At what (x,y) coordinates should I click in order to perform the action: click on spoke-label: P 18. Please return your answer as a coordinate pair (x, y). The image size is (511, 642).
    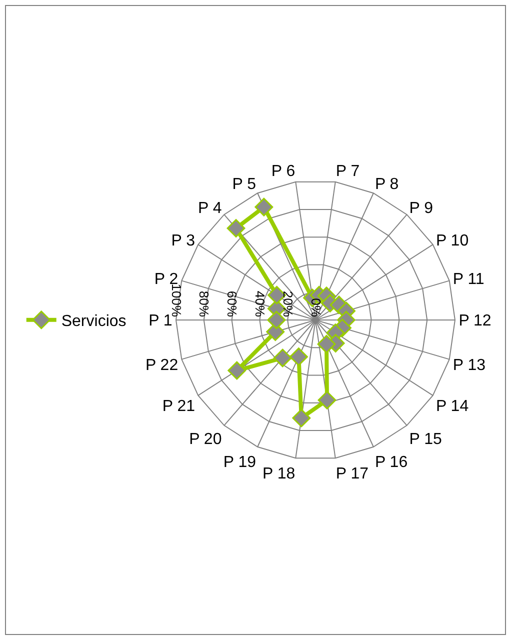
    Looking at the image, I should click on (279, 473).